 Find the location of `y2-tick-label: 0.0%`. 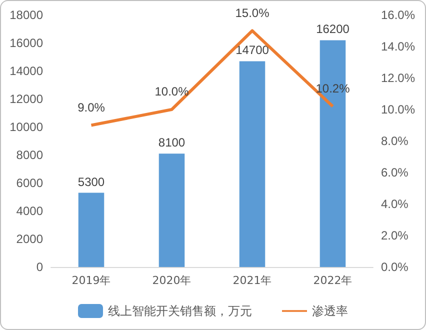

y2-tick-label: 0.0% is located at coordinates (395, 267).